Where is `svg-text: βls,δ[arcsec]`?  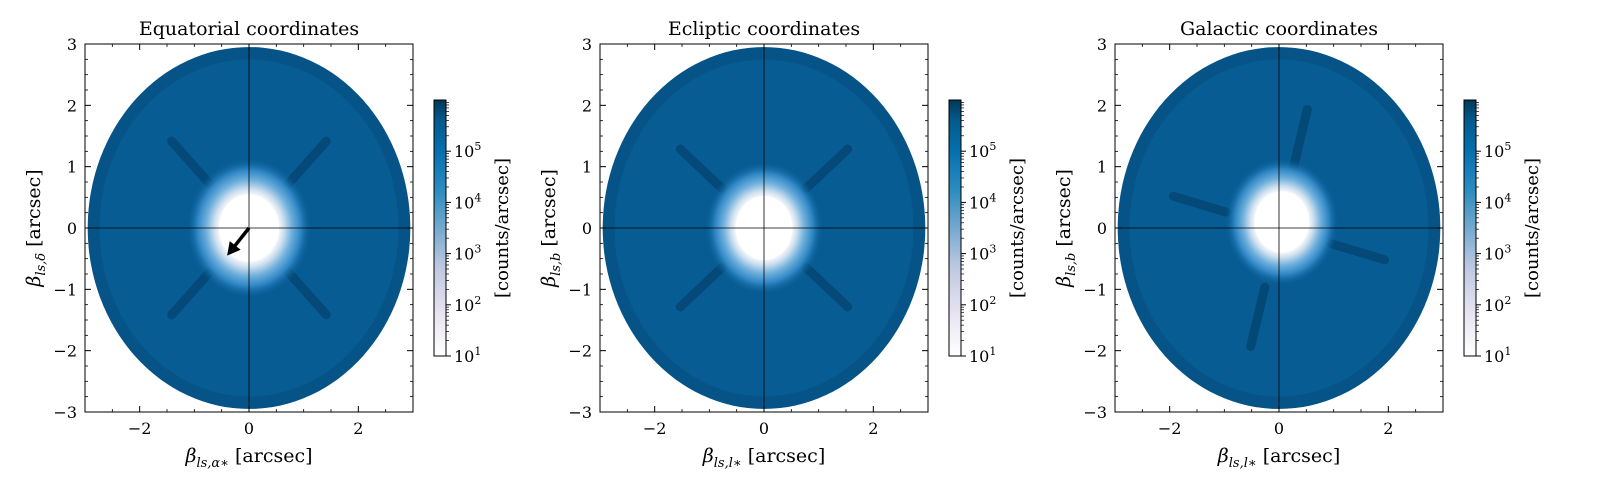
svg-text: βls,δ[arcsec] is located at coordinates (36, 228).